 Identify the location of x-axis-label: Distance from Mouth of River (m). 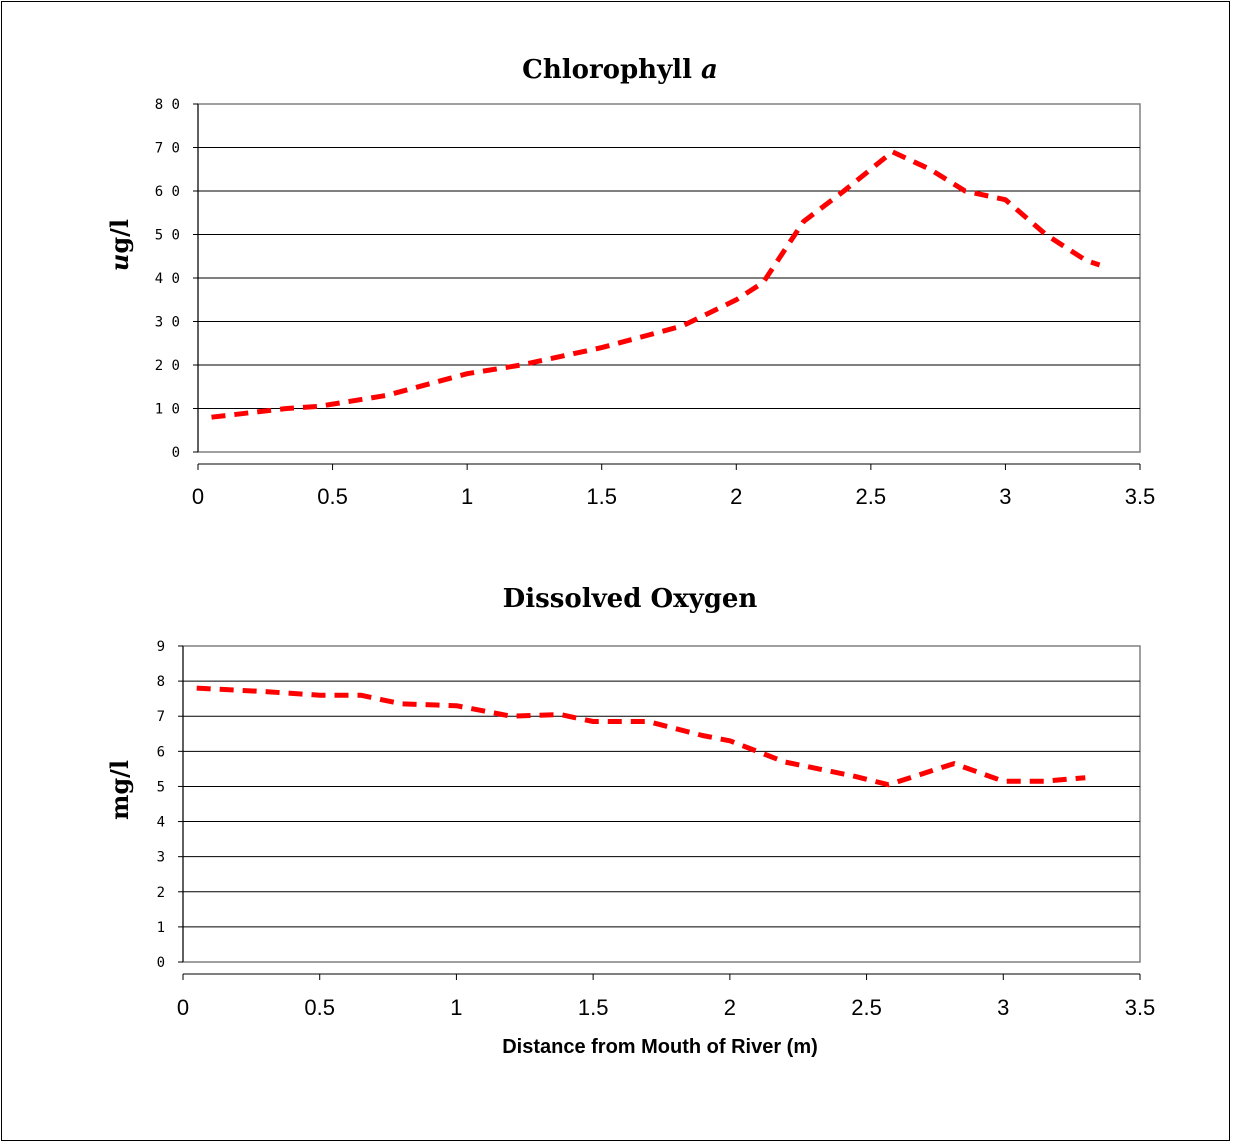
(660, 1047).